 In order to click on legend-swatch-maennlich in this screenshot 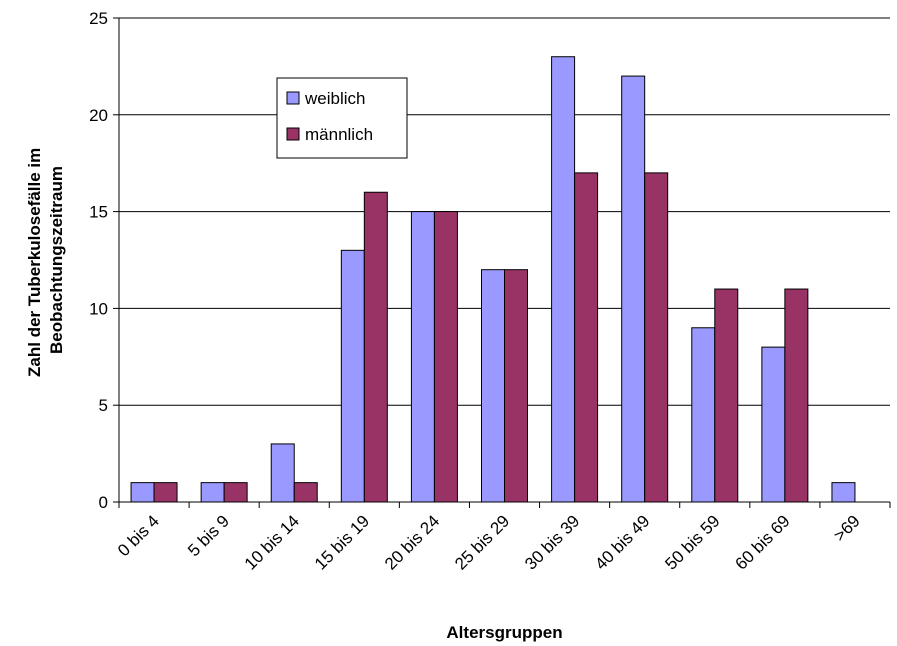, I will do `click(293, 134)`.